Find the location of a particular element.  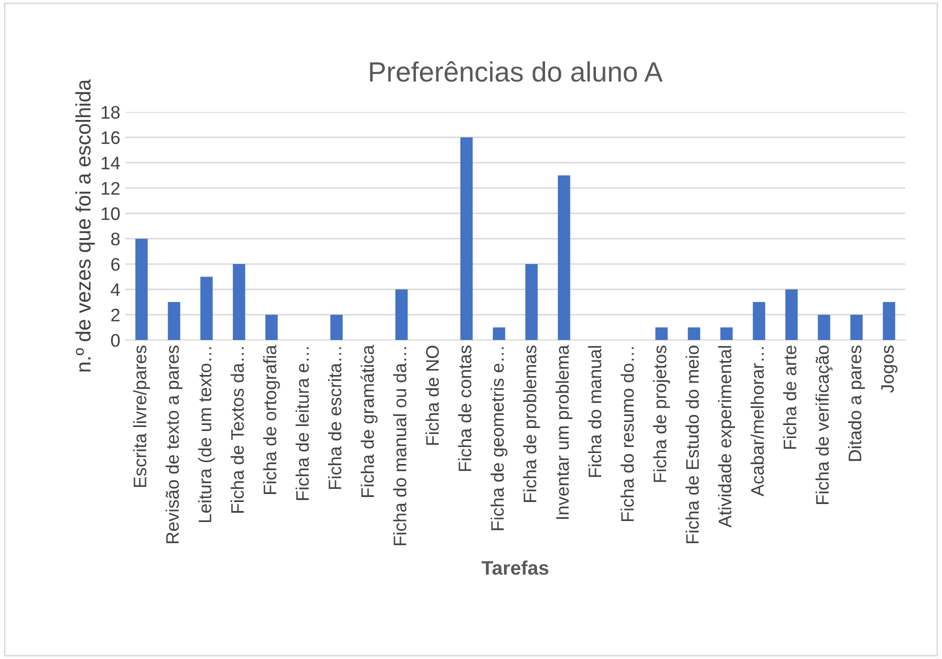

x-tick-label: Ficha de Estudo do meio is located at coordinates (692, 445).